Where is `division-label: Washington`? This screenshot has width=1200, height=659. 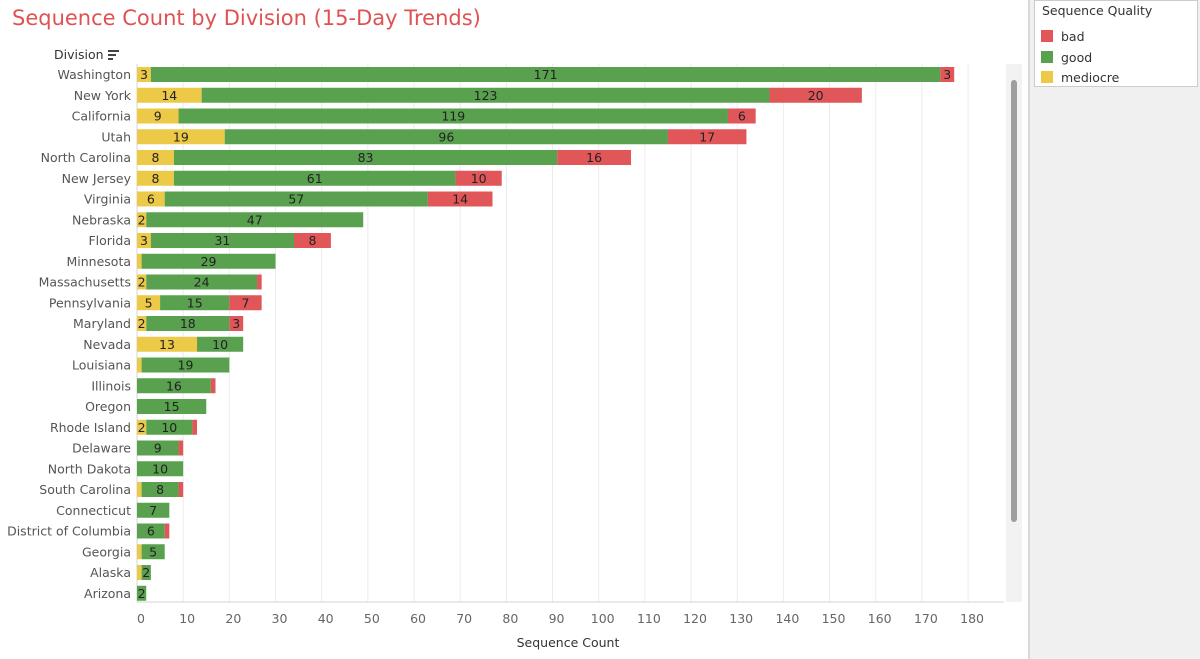 division-label: Washington is located at coordinates (94, 74).